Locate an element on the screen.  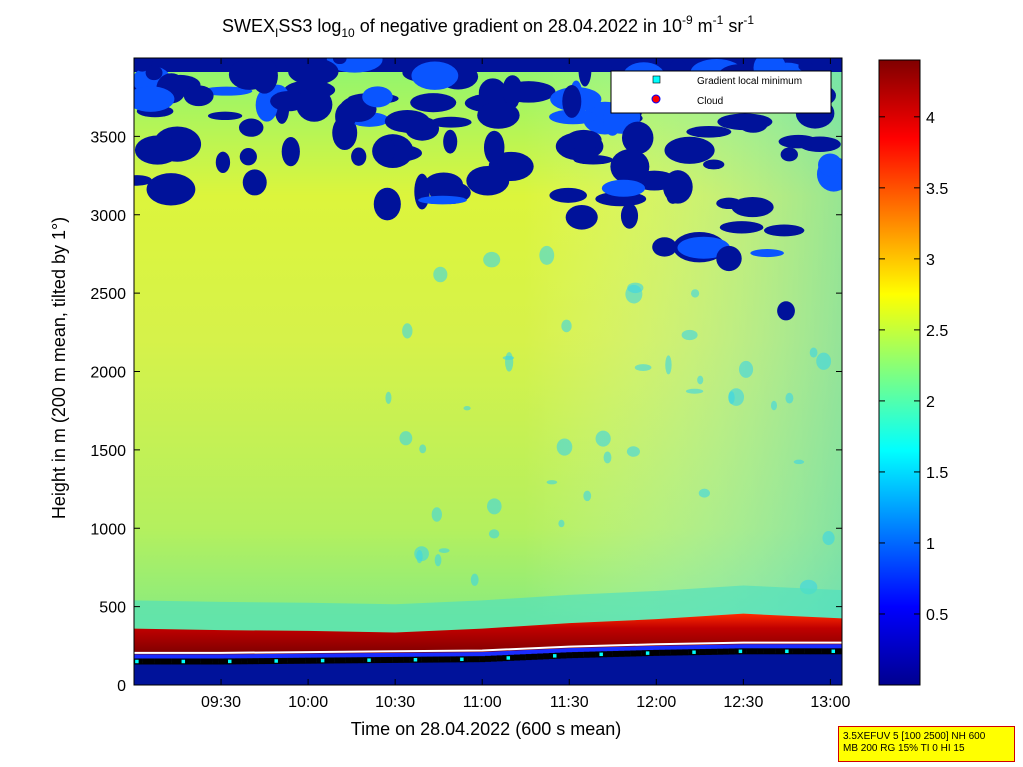
colorbar-tick-label: 1 is located at coordinates (930, 544).